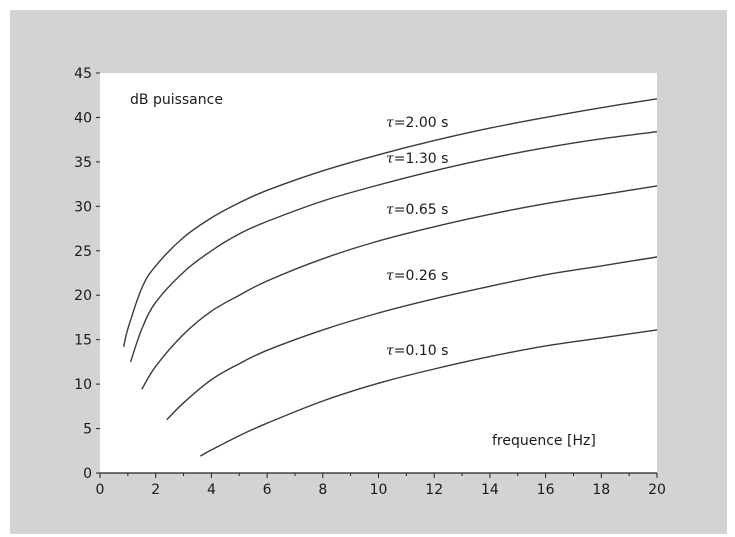 The width and height of the screenshot is (735, 537). What do you see at coordinates (211, 490) in the screenshot?
I see `x-tick-label: 4` at bounding box center [211, 490].